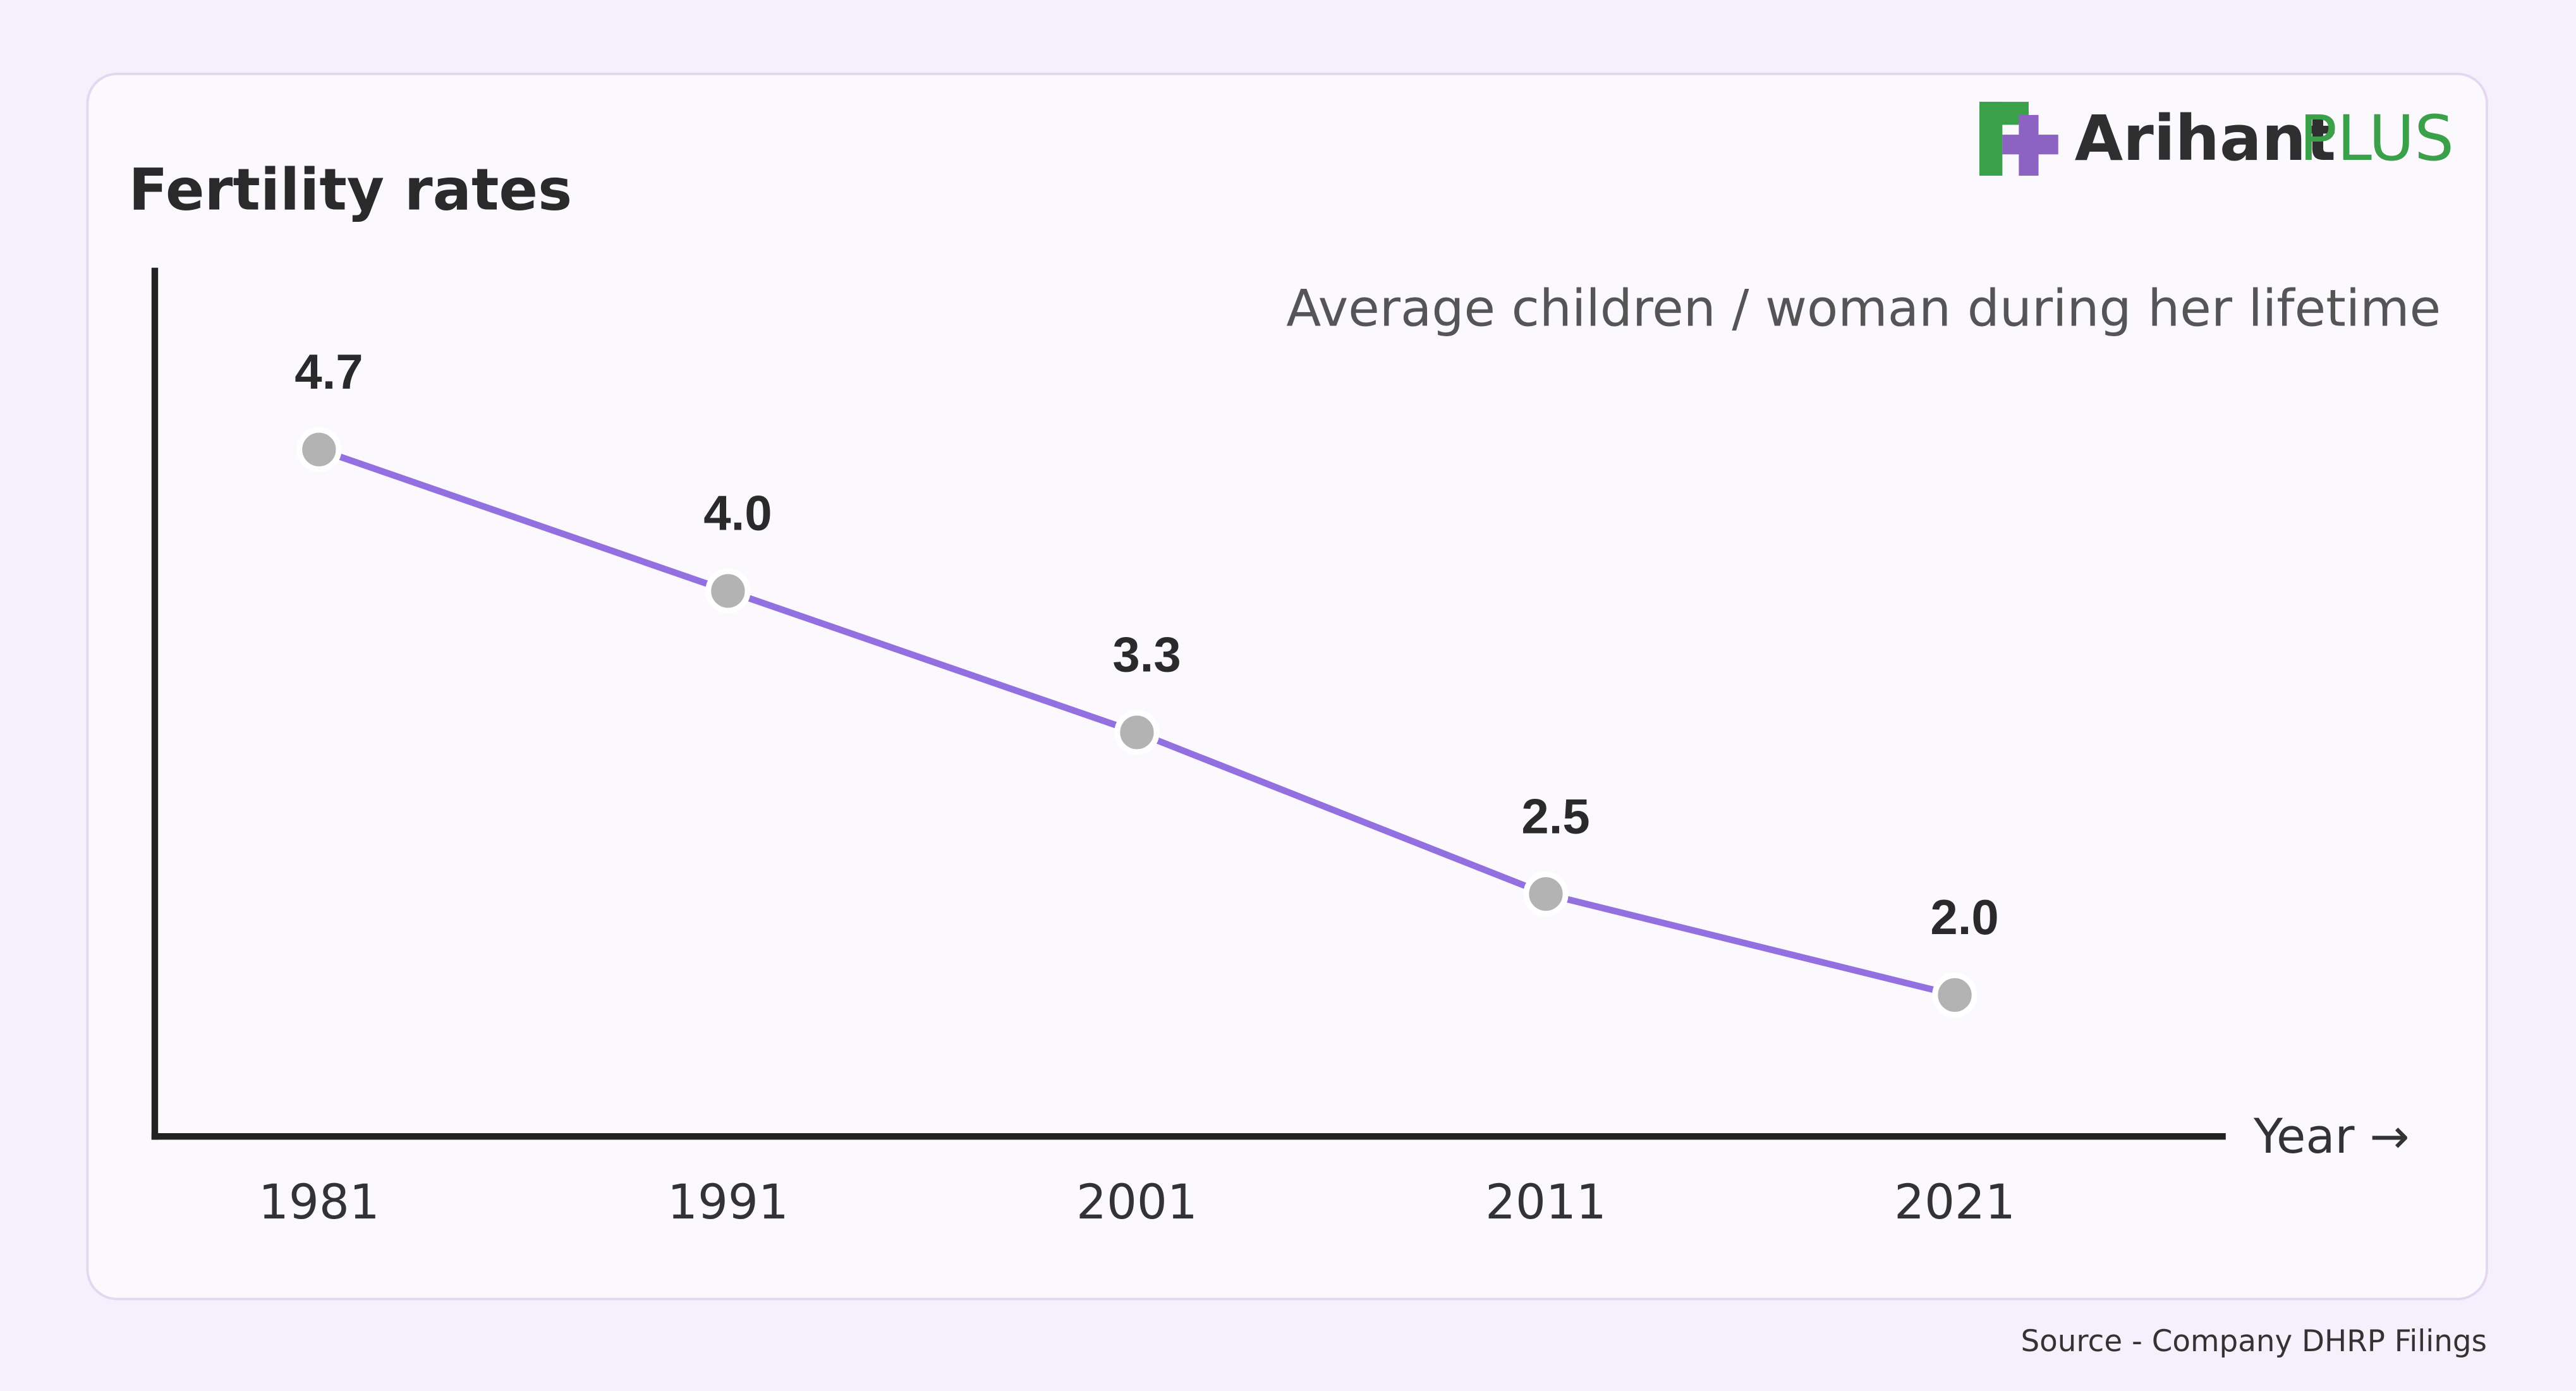 This screenshot has height=1391, width=2576. Describe the element at coordinates (738, 513) in the screenshot. I see `data-label: 4.0` at that location.